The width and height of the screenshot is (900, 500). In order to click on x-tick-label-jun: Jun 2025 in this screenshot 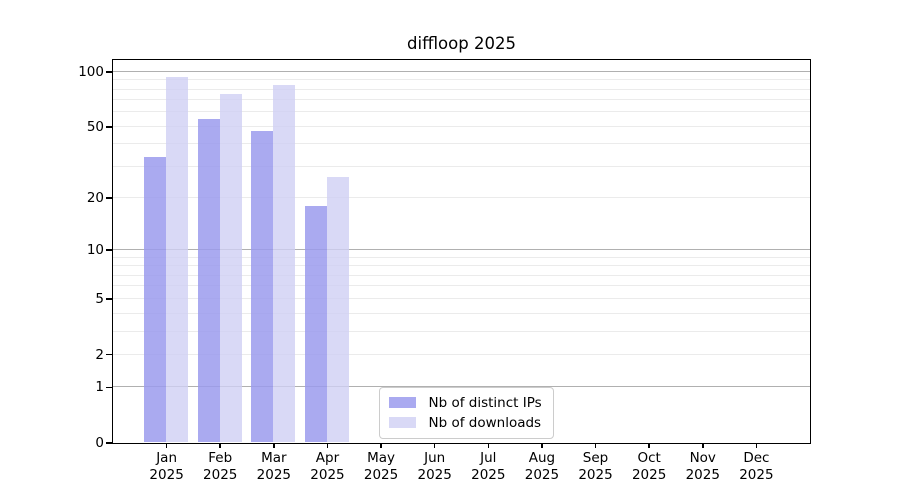, I will do `click(435, 467)`.